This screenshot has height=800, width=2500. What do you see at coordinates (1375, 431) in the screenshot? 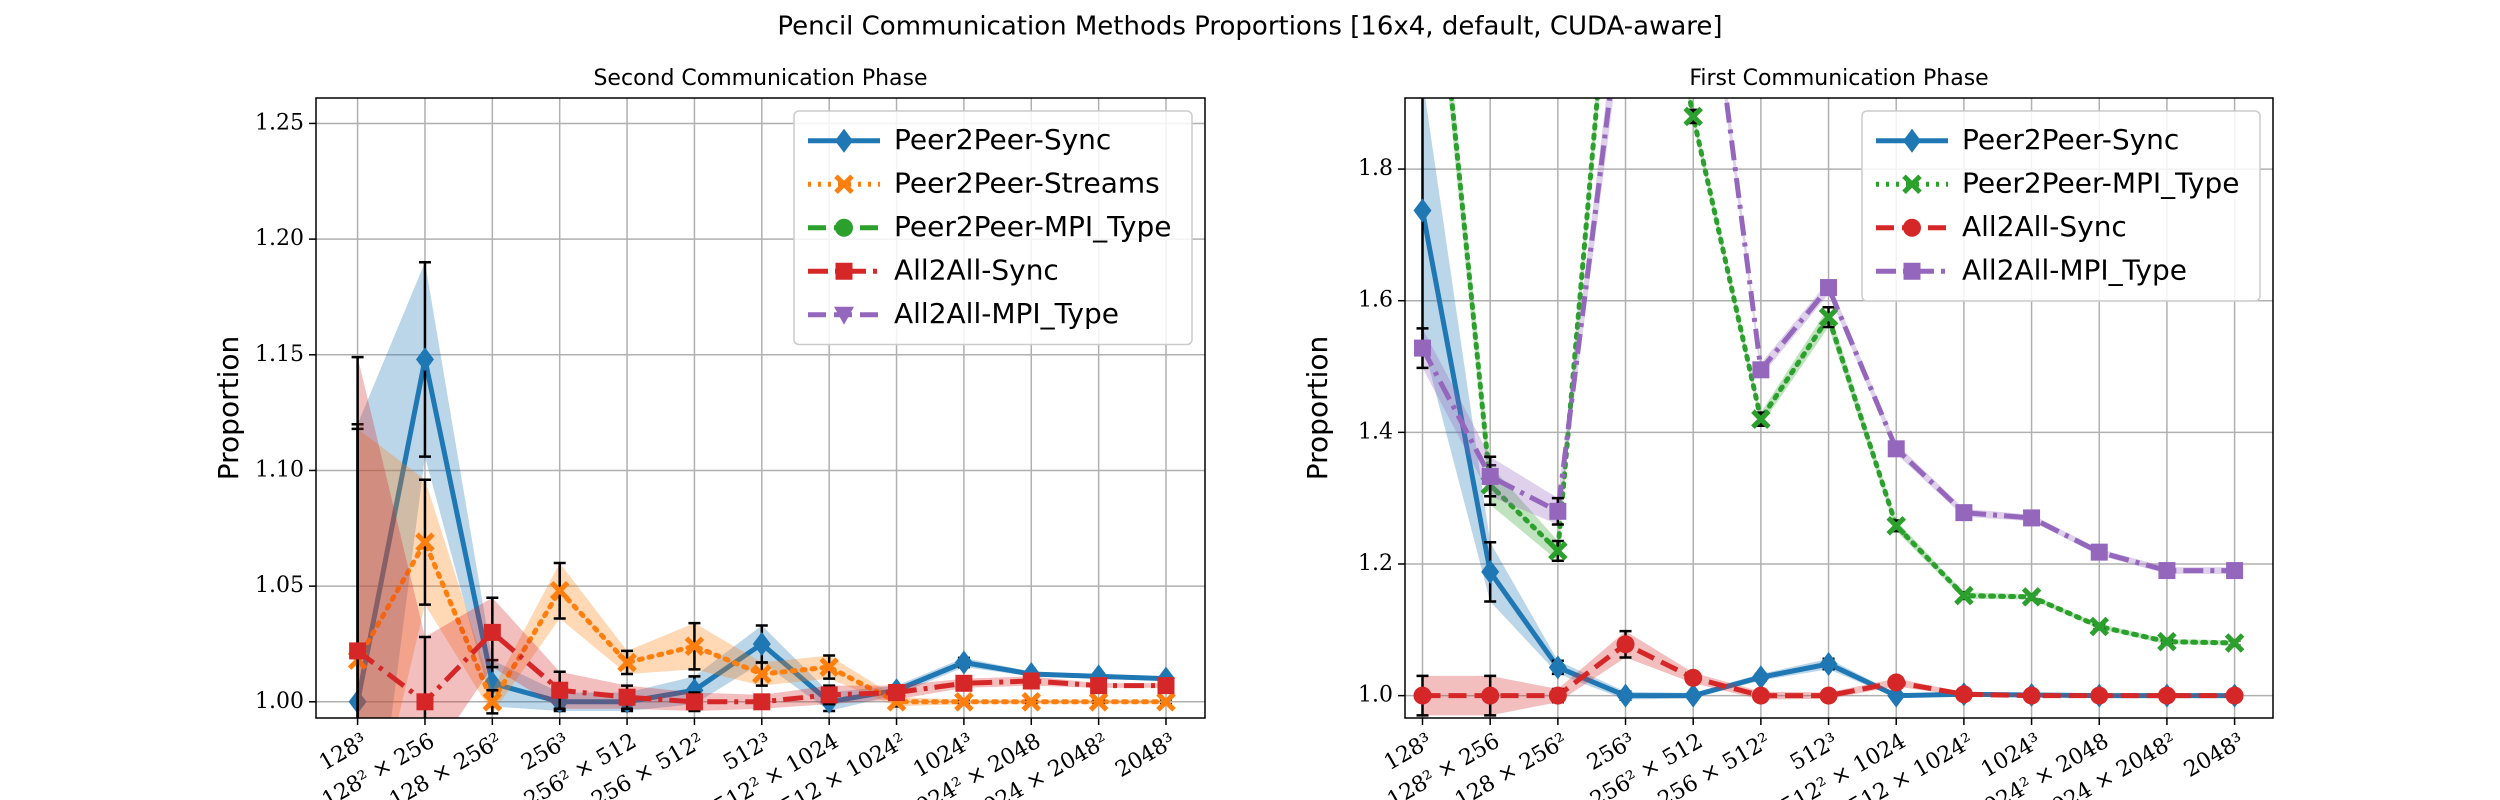
I see `y-tick-label: 1.4` at bounding box center [1375, 431].